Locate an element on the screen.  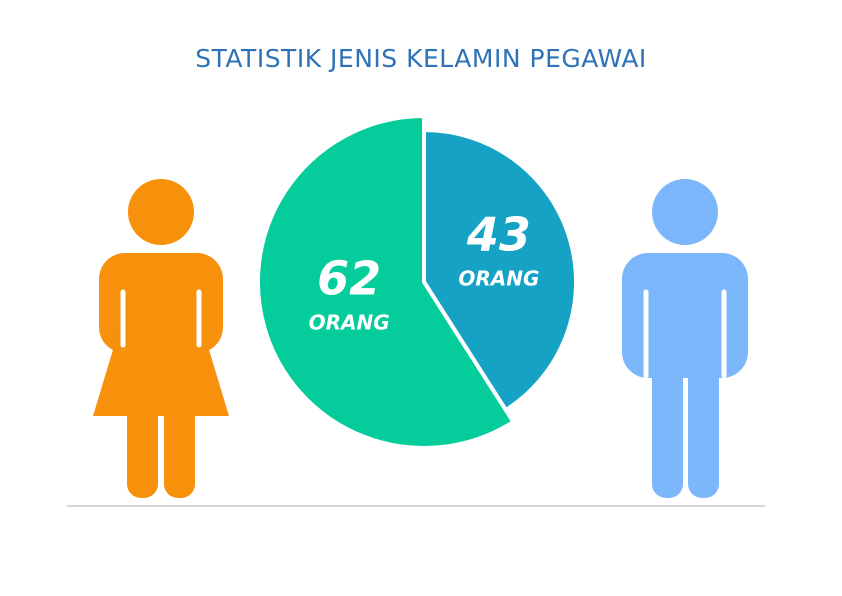
value-label: 62 is located at coordinates (349, 278).